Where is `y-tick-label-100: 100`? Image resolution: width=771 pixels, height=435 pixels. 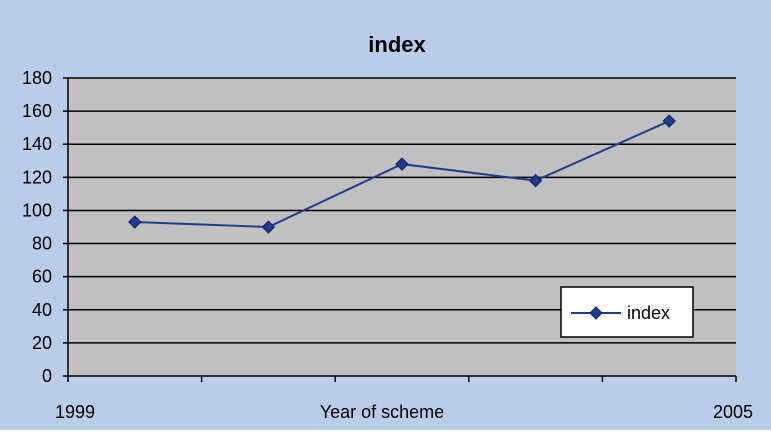
y-tick-label-100: 100 is located at coordinates (37, 210).